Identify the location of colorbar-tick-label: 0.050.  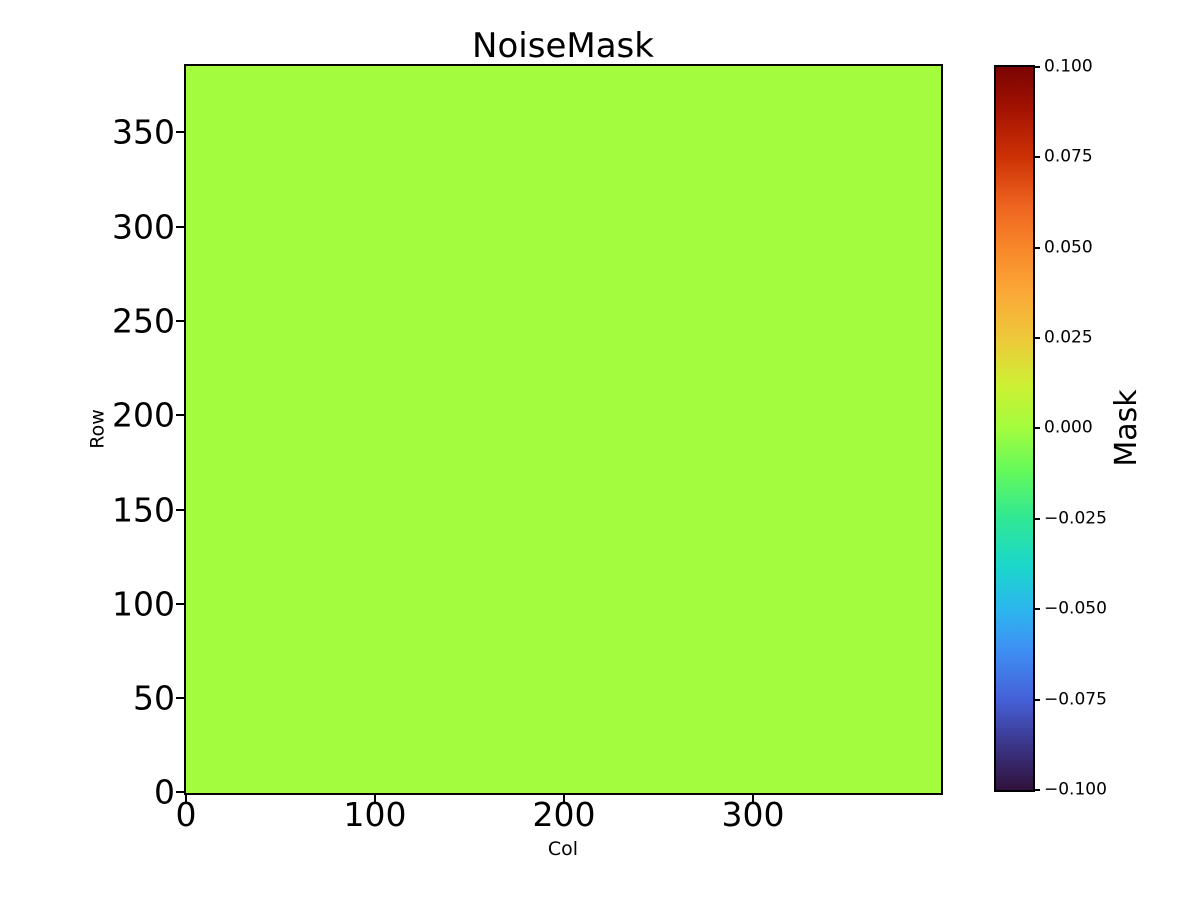
(1068, 247).